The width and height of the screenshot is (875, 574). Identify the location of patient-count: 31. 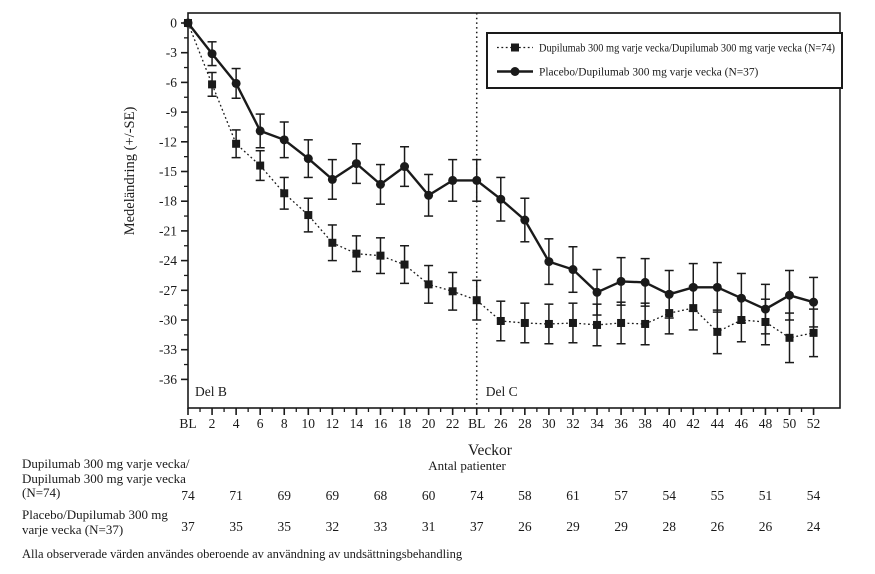
(429, 526).